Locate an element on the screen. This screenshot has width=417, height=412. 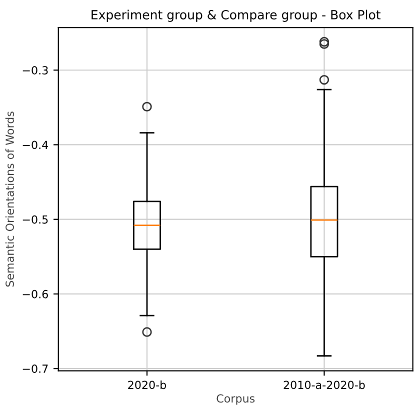
x-tick-label: 2010-a-2020-b is located at coordinates (324, 385).